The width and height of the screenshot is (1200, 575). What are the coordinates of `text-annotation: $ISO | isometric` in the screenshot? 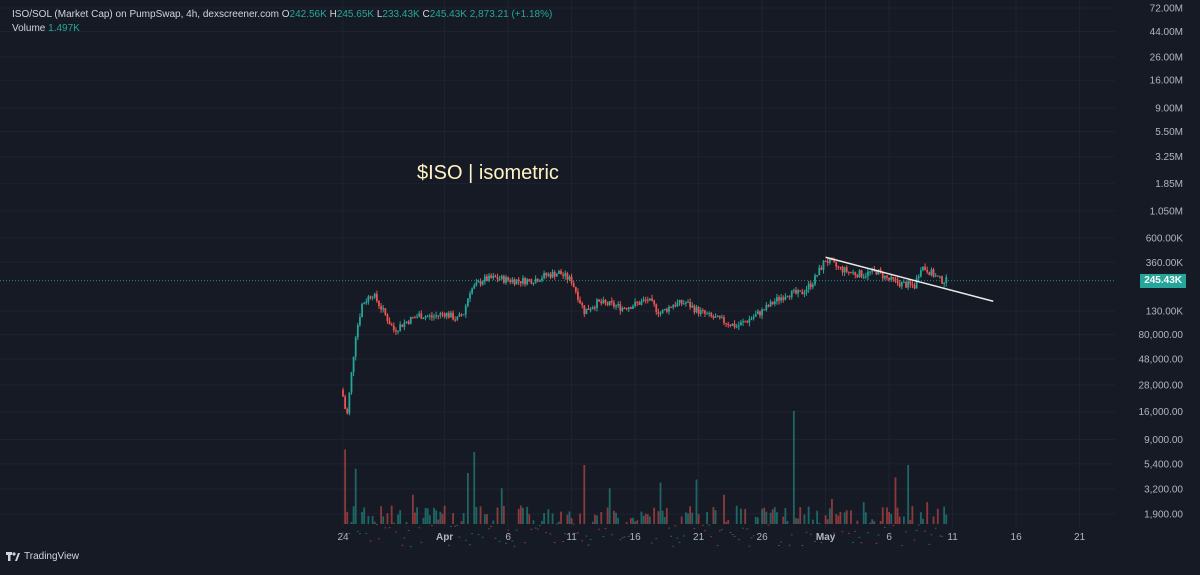 It's located at (488, 173).